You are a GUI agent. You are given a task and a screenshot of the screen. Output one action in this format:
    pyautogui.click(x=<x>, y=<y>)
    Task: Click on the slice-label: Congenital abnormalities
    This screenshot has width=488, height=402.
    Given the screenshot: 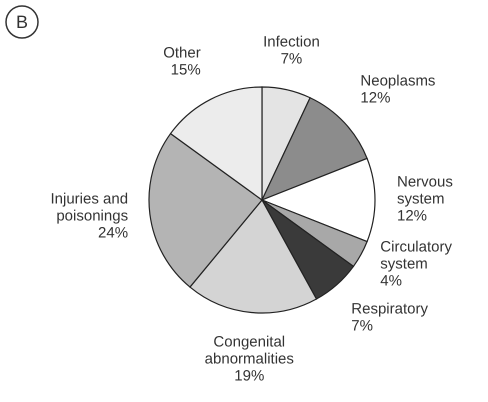 What is the action you would take?
    pyautogui.click(x=249, y=350)
    